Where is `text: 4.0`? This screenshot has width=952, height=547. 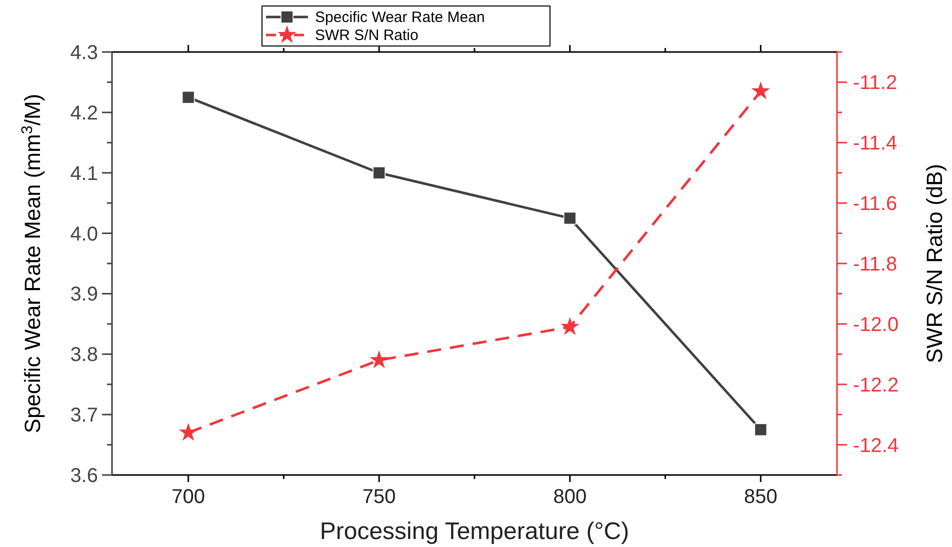 text: 4.0 is located at coordinates (84, 234).